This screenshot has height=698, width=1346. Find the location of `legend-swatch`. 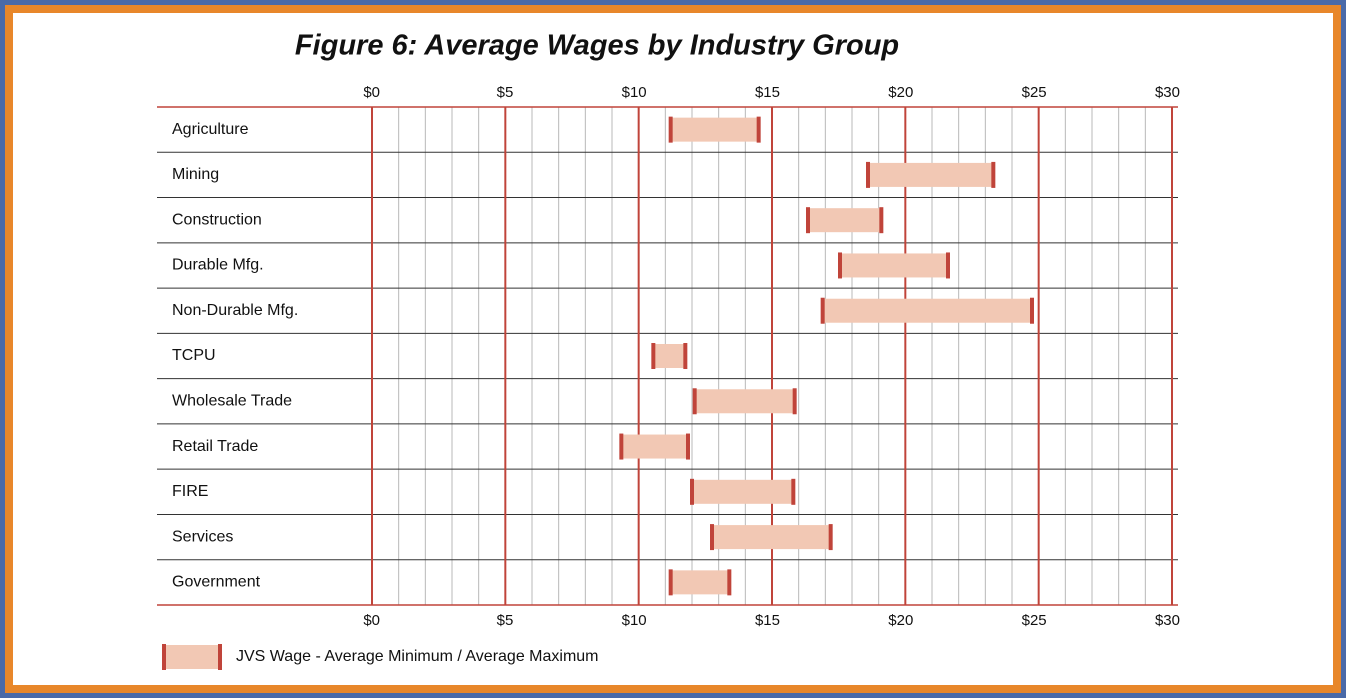

legend-swatch is located at coordinates (192, 657).